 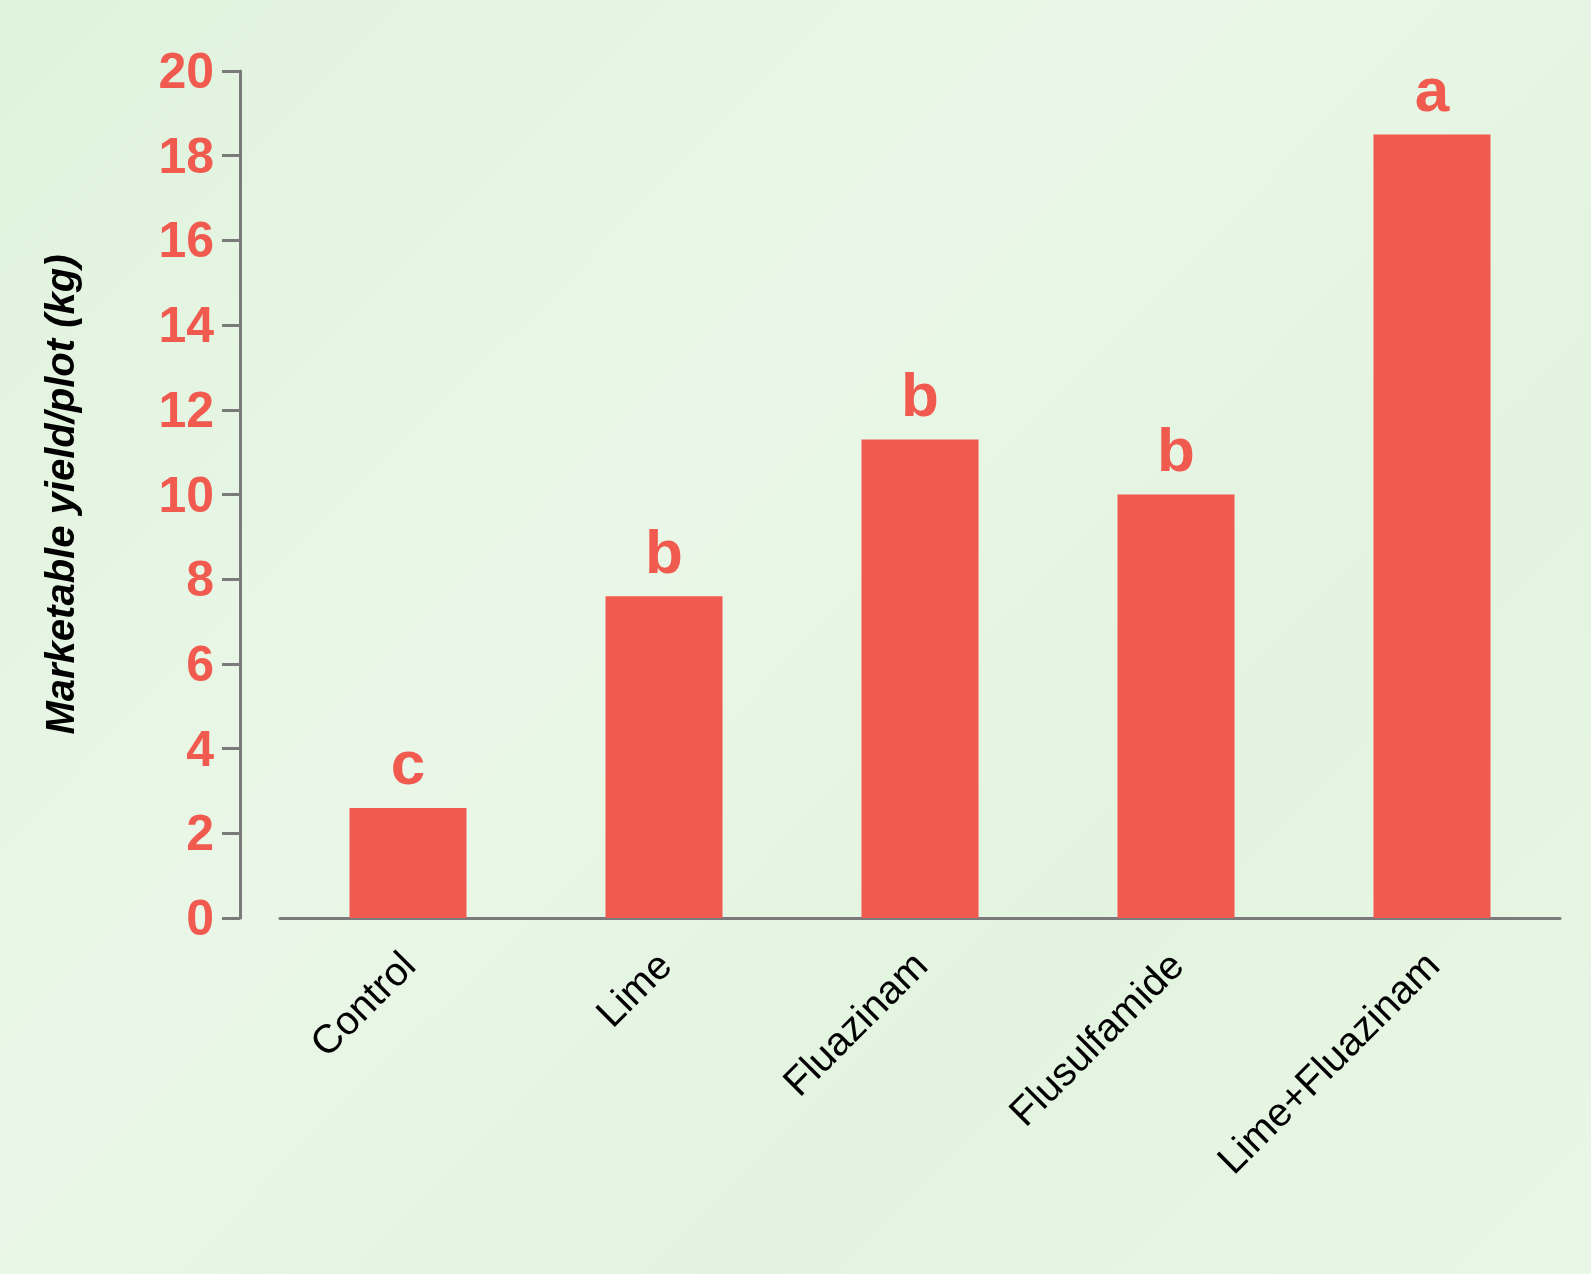 What do you see at coordinates (200, 833) in the screenshot?
I see `y-tick-label: 2` at bounding box center [200, 833].